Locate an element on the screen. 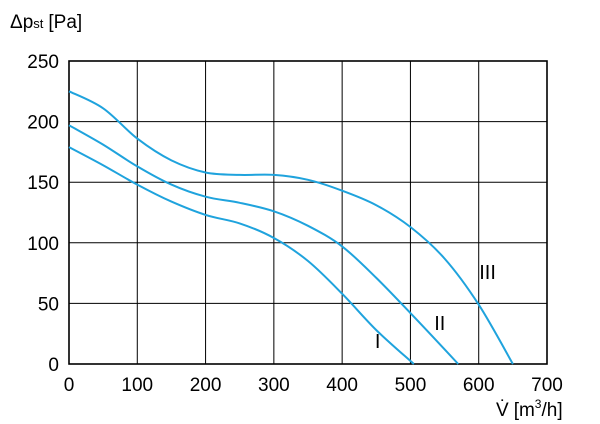 Image resolution: width=600 pixels, height=424 pixels. y-tick-label: 200 is located at coordinates (43, 123).